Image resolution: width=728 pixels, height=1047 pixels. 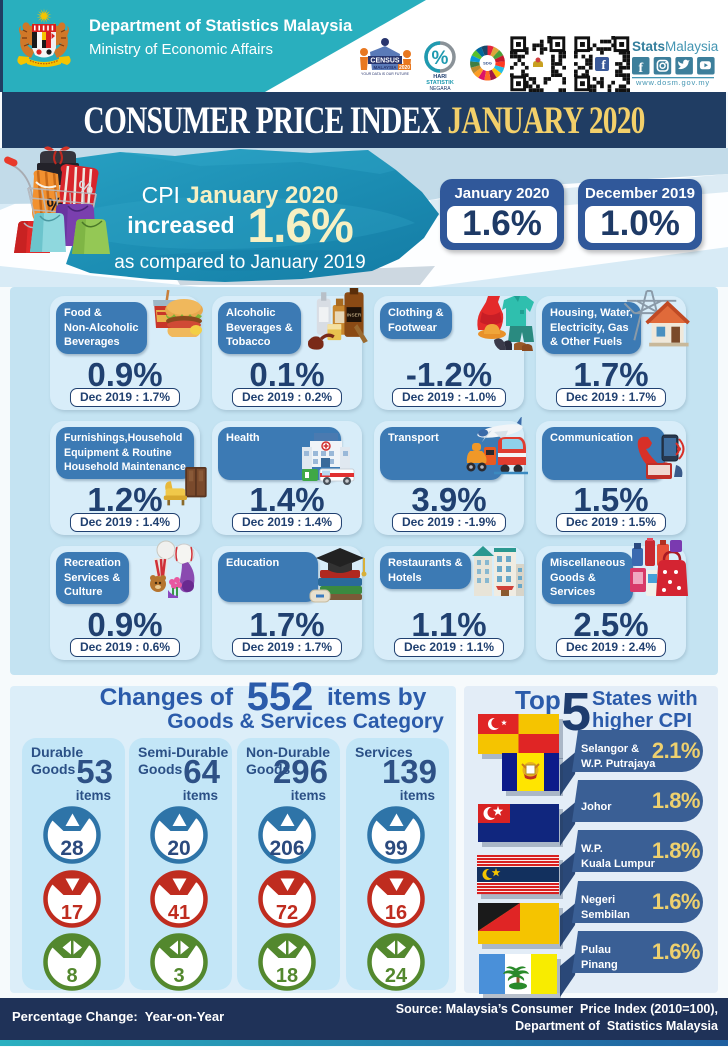 I want to click on svg-text: Pinang, so click(x=599, y=965).